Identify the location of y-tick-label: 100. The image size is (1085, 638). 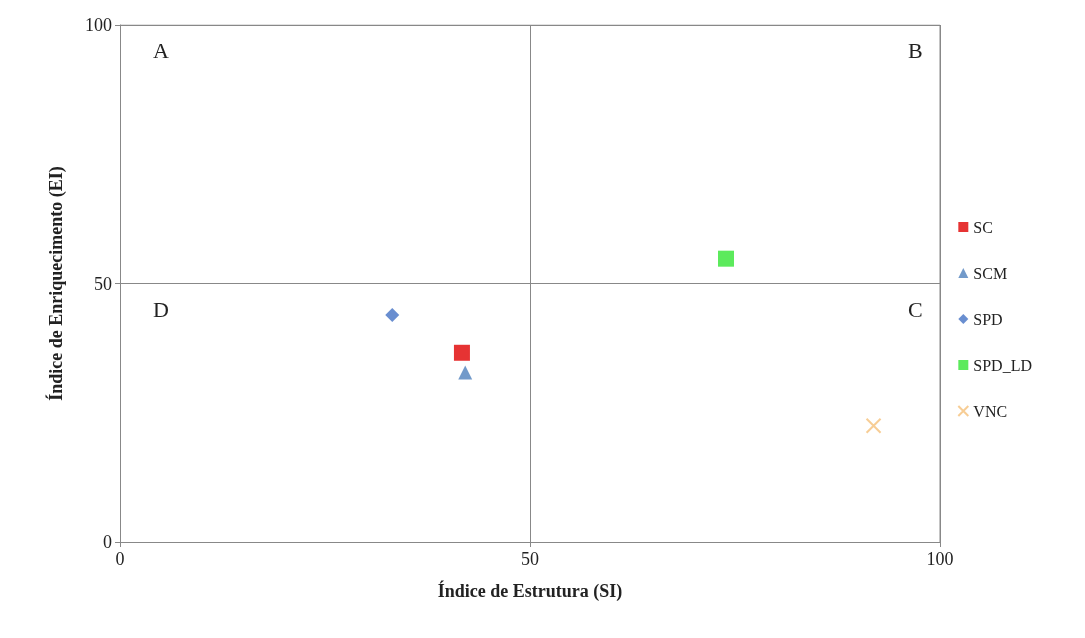
(98, 25).